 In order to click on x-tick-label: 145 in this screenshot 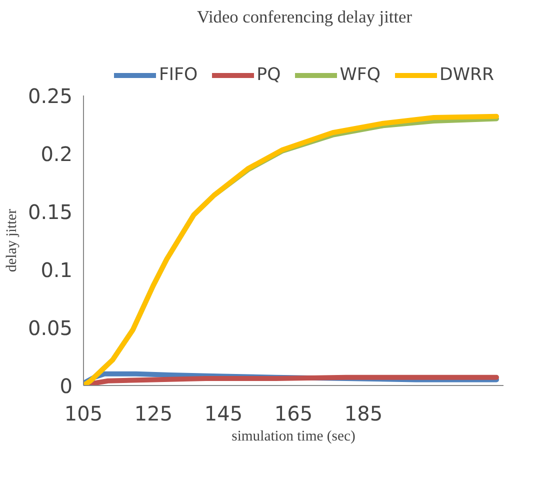, I will do `click(223, 414)`.